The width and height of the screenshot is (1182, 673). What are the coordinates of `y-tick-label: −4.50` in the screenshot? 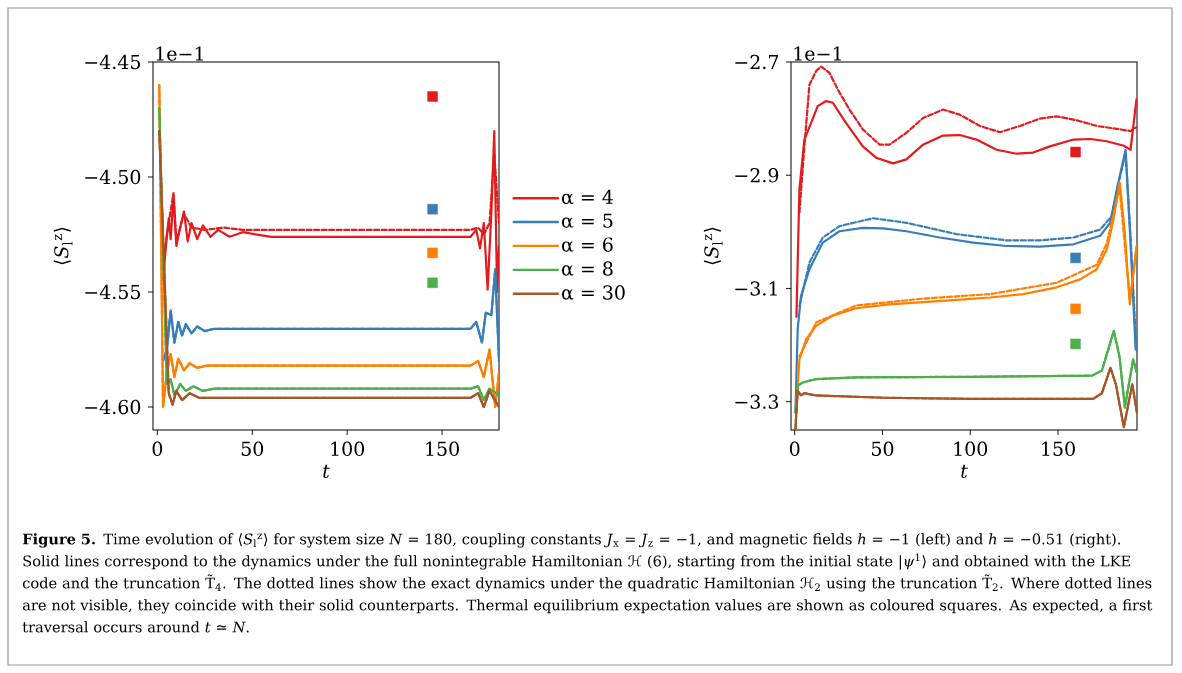 It's located at (113, 177).